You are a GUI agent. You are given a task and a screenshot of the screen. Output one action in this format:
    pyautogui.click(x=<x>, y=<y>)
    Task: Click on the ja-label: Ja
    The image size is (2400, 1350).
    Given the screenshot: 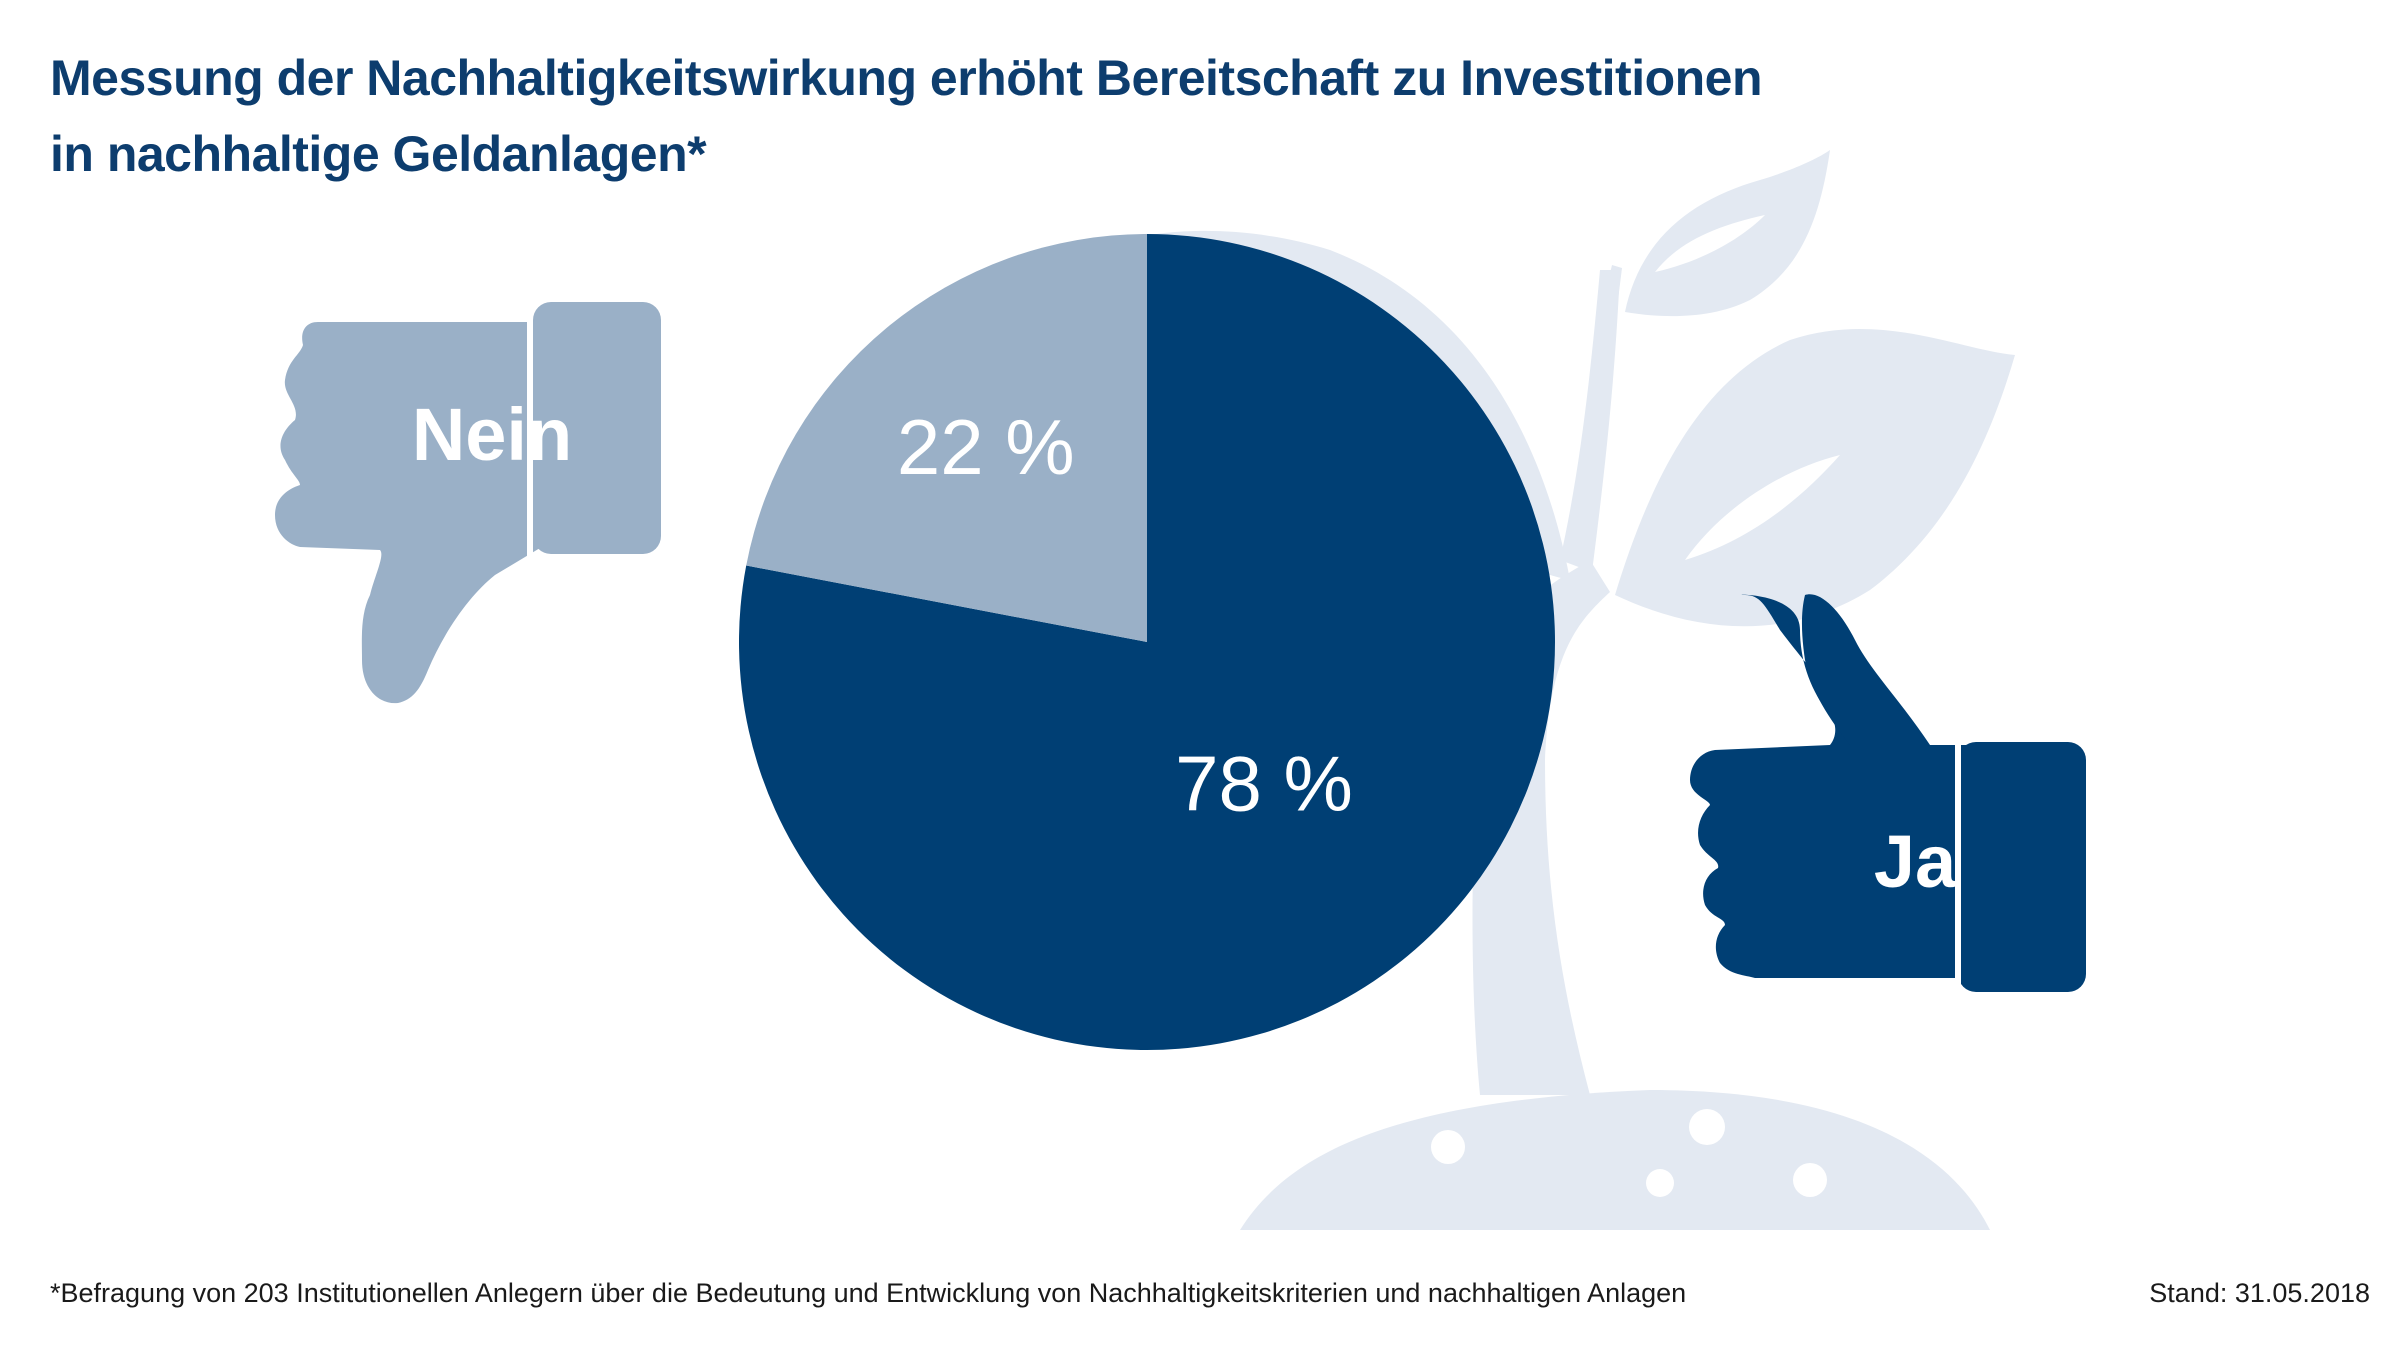 What is the action you would take?
    pyautogui.click(x=1915, y=861)
    